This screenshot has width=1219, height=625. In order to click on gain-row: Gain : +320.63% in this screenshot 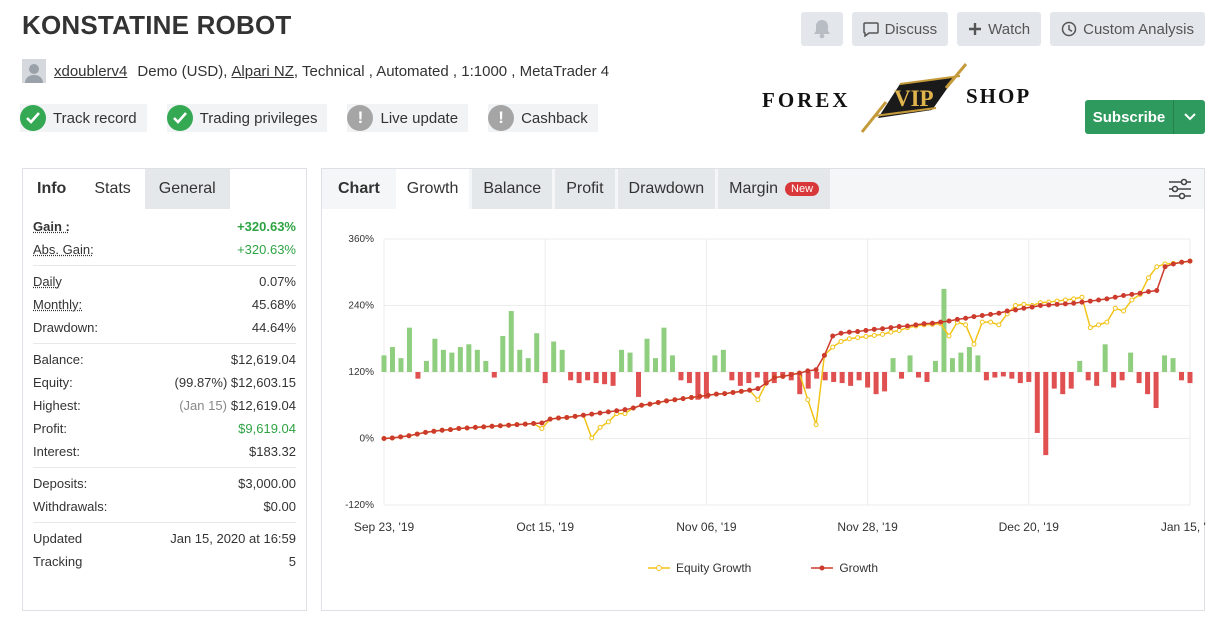, I will do `click(164, 226)`.